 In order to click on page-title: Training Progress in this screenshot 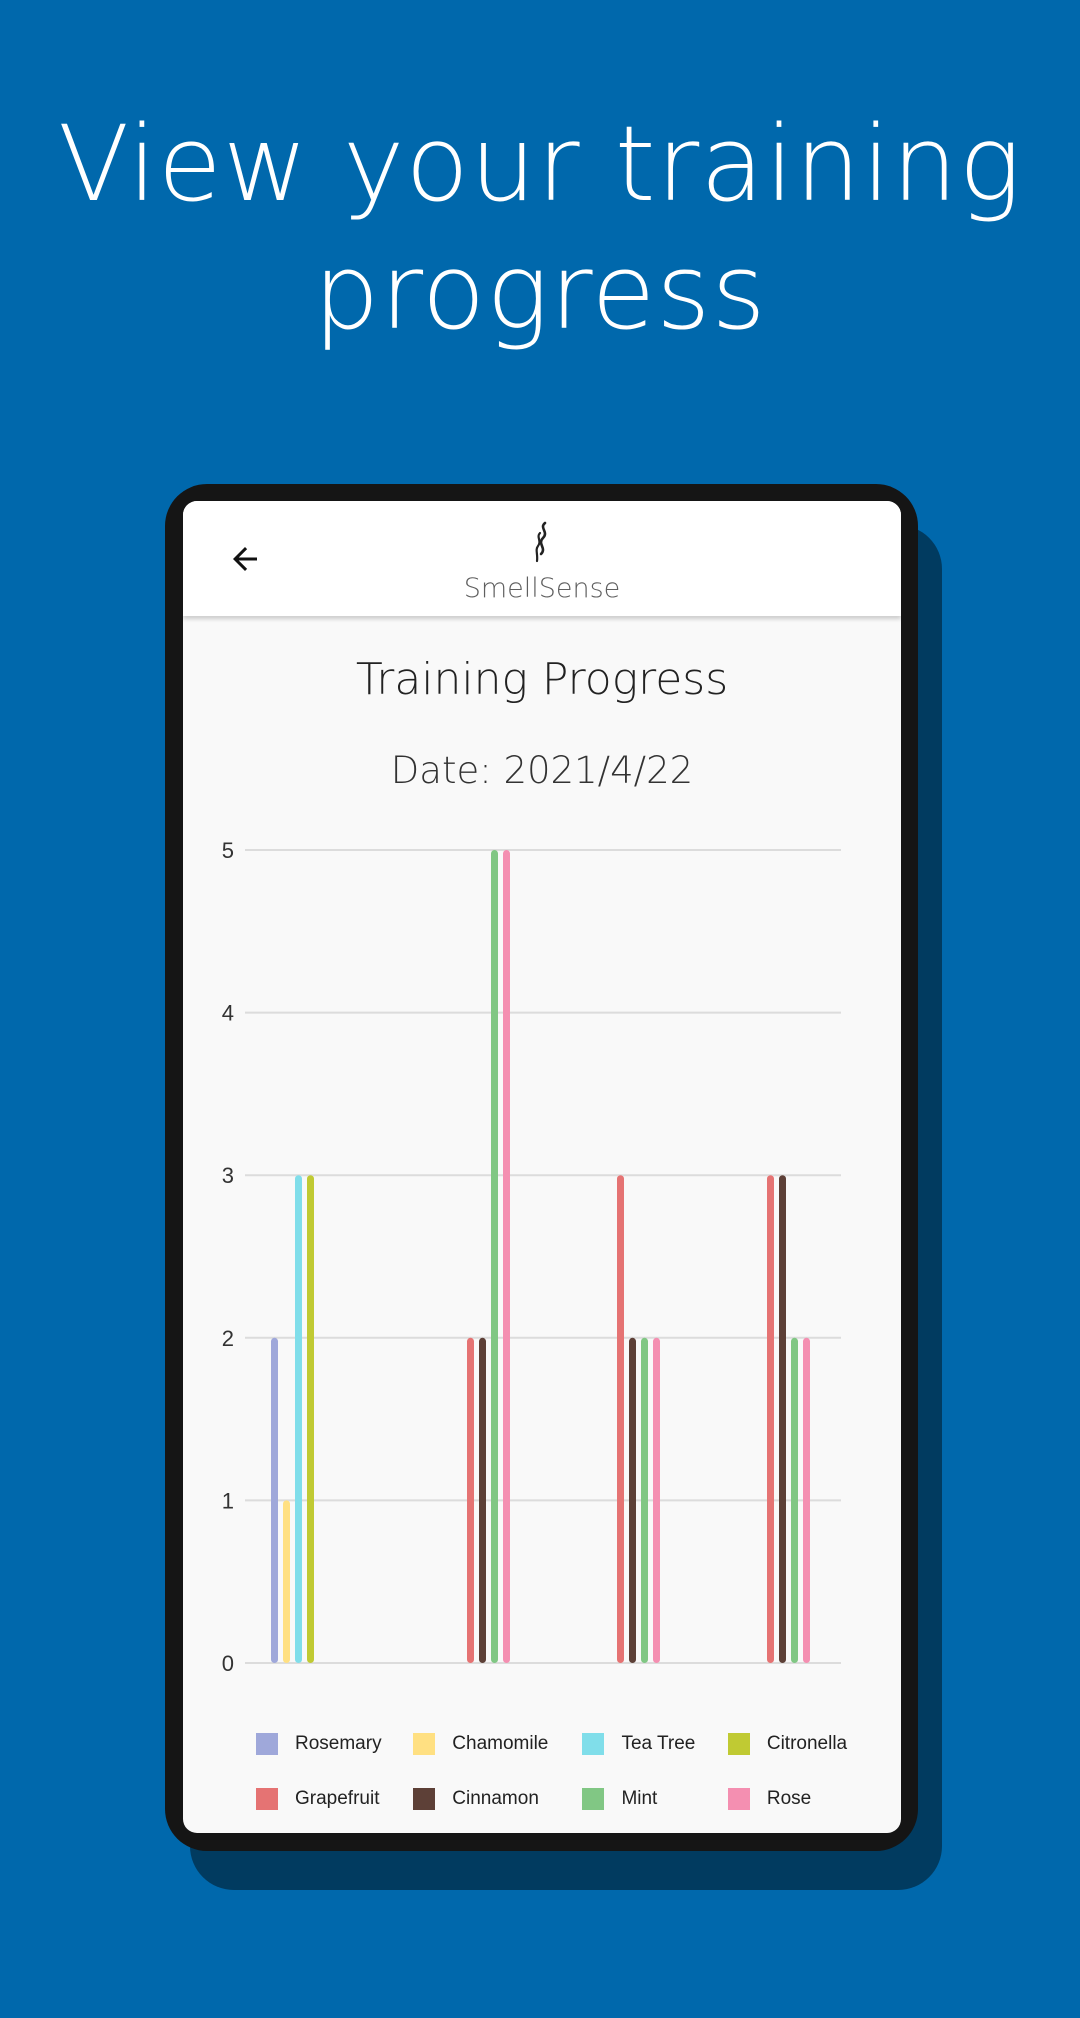, I will do `click(542, 679)`.